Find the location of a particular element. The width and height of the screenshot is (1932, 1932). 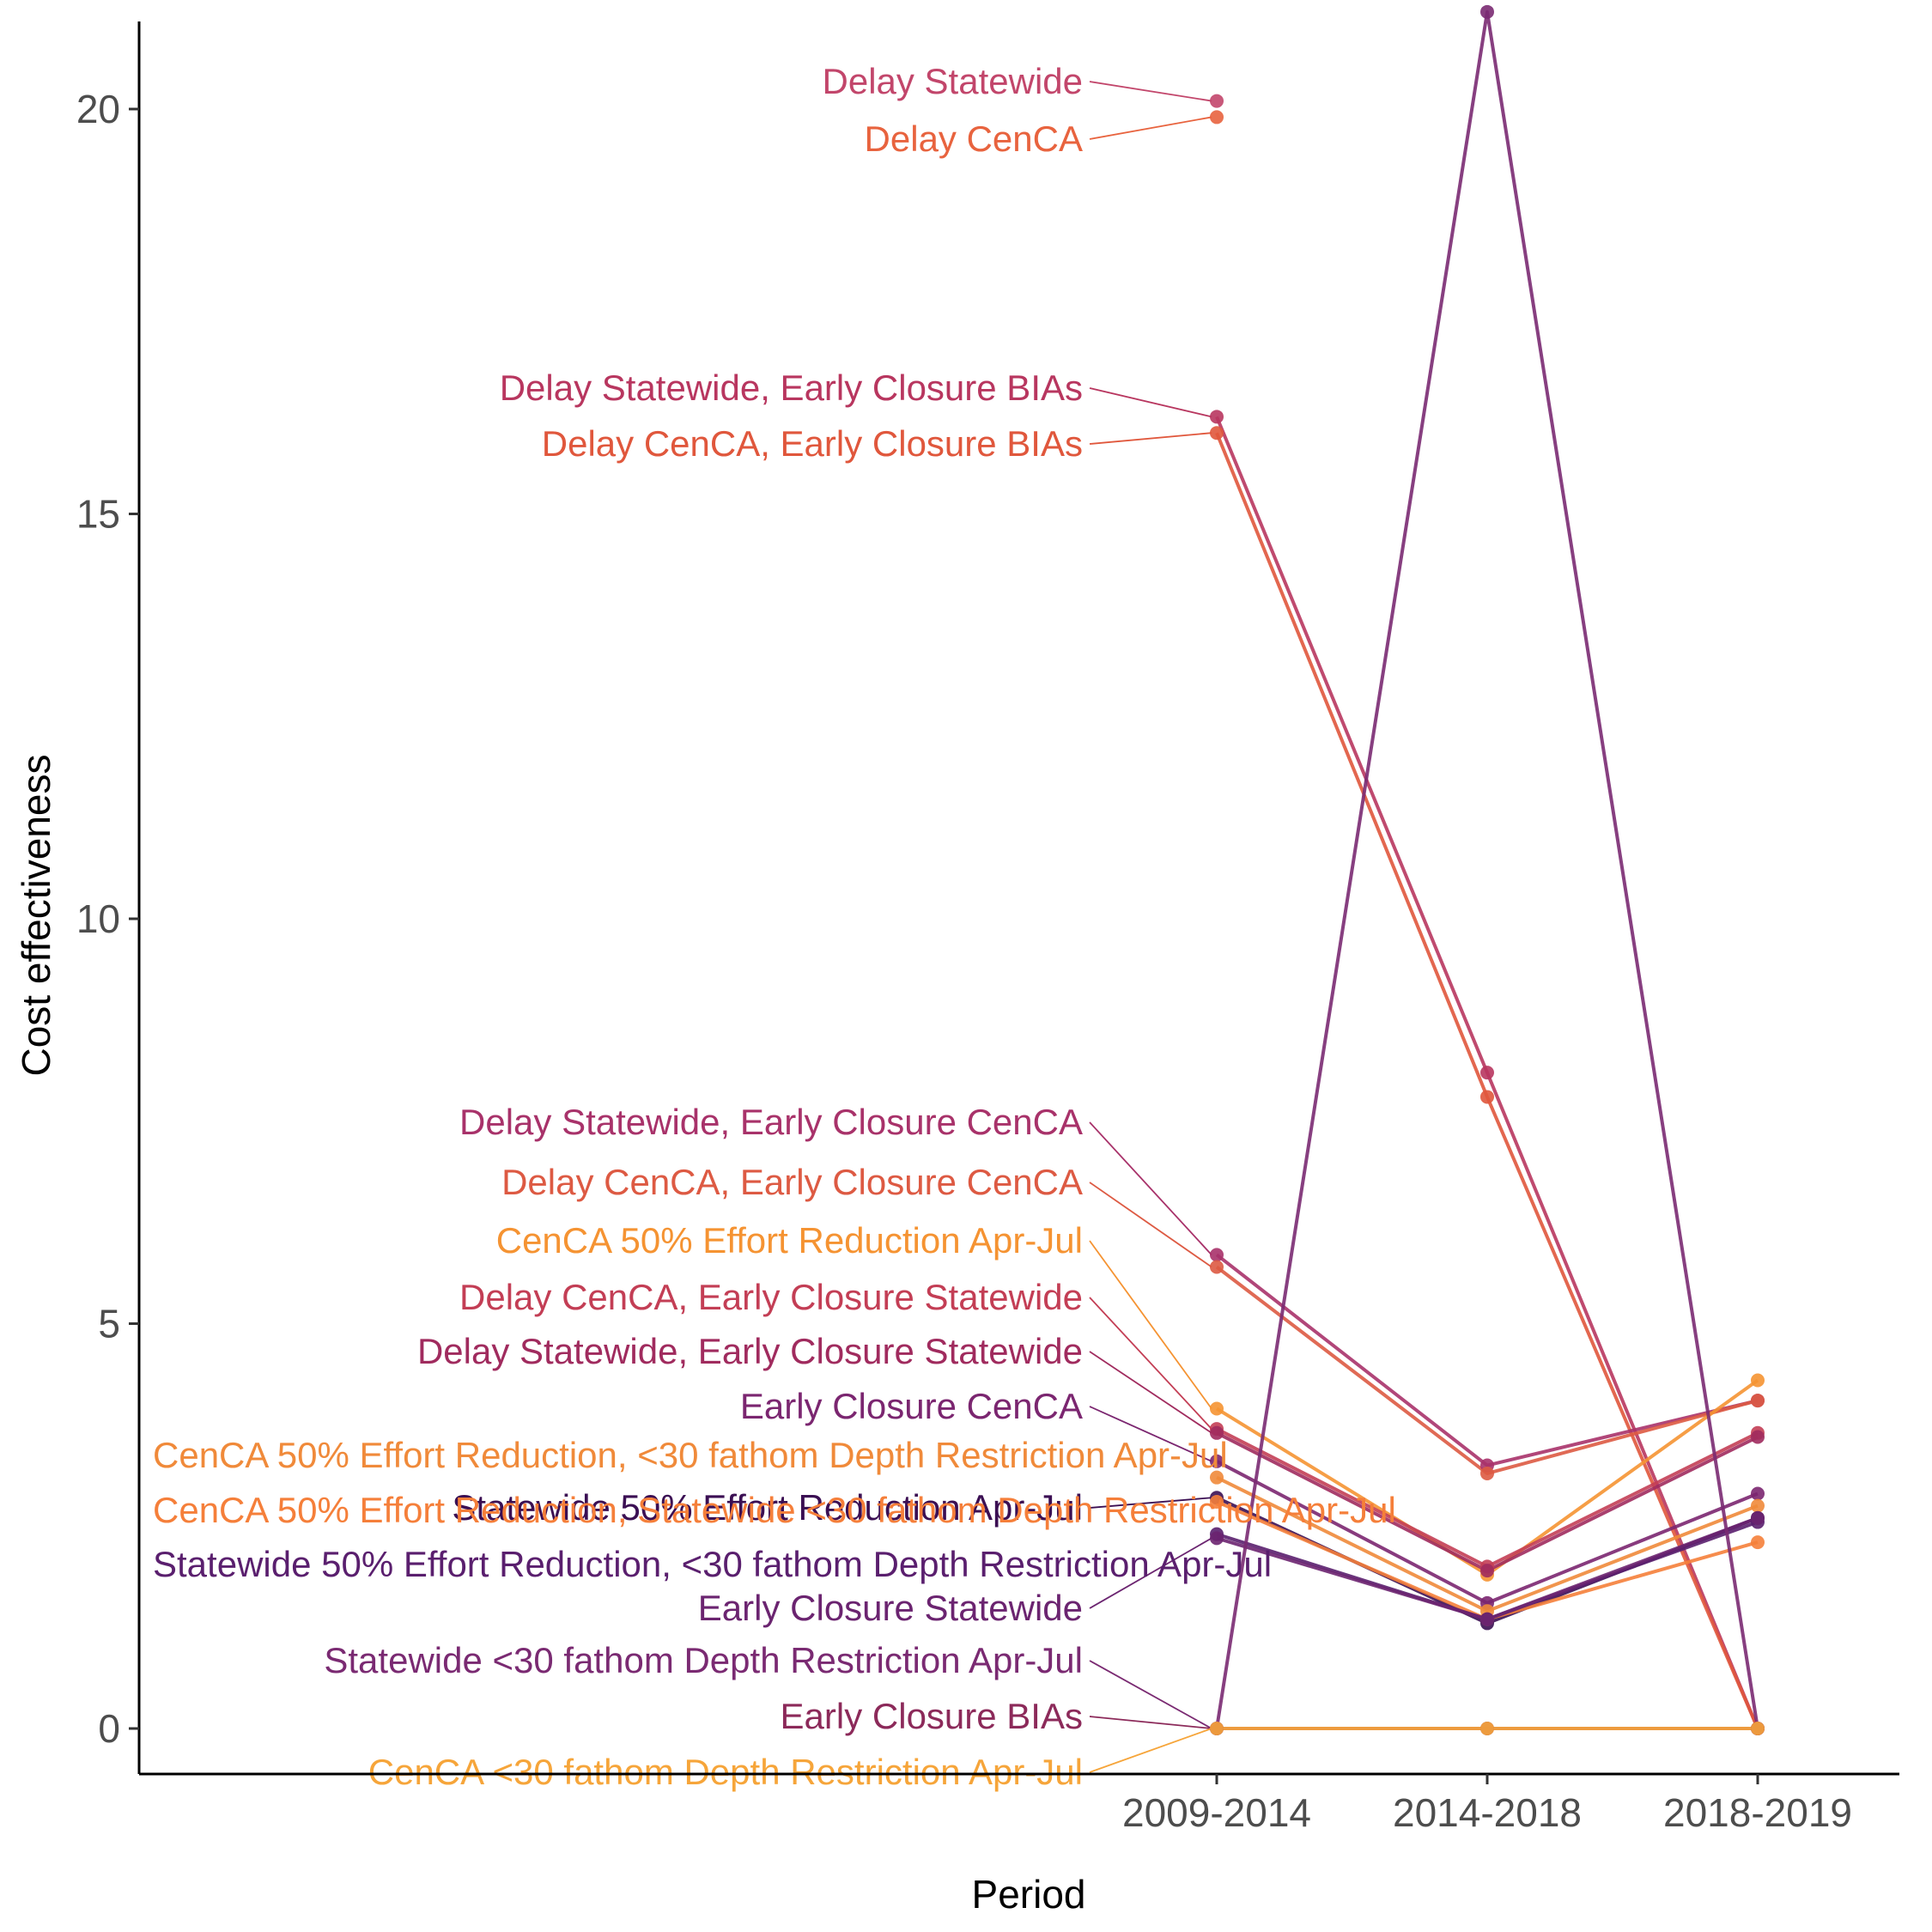

leader-line-delay-statewide-early-closure-bias is located at coordinates (1151, 402).